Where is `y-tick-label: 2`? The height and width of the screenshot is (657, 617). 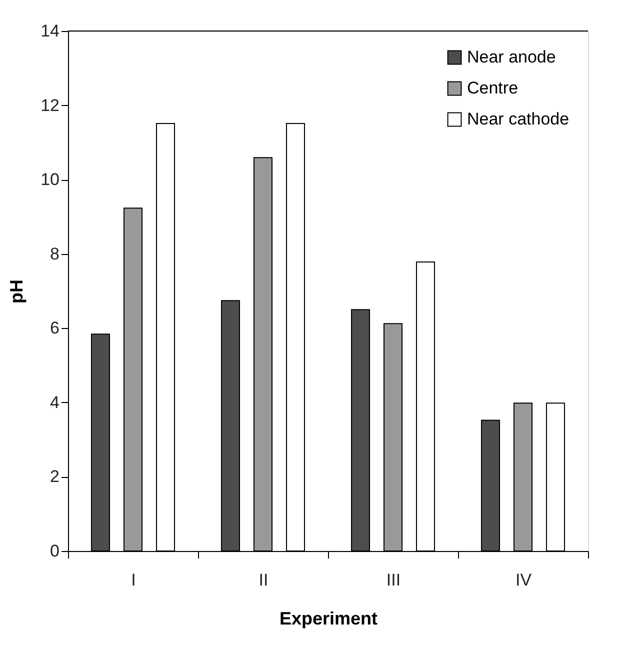
y-tick-label: 2 is located at coordinates (55, 476).